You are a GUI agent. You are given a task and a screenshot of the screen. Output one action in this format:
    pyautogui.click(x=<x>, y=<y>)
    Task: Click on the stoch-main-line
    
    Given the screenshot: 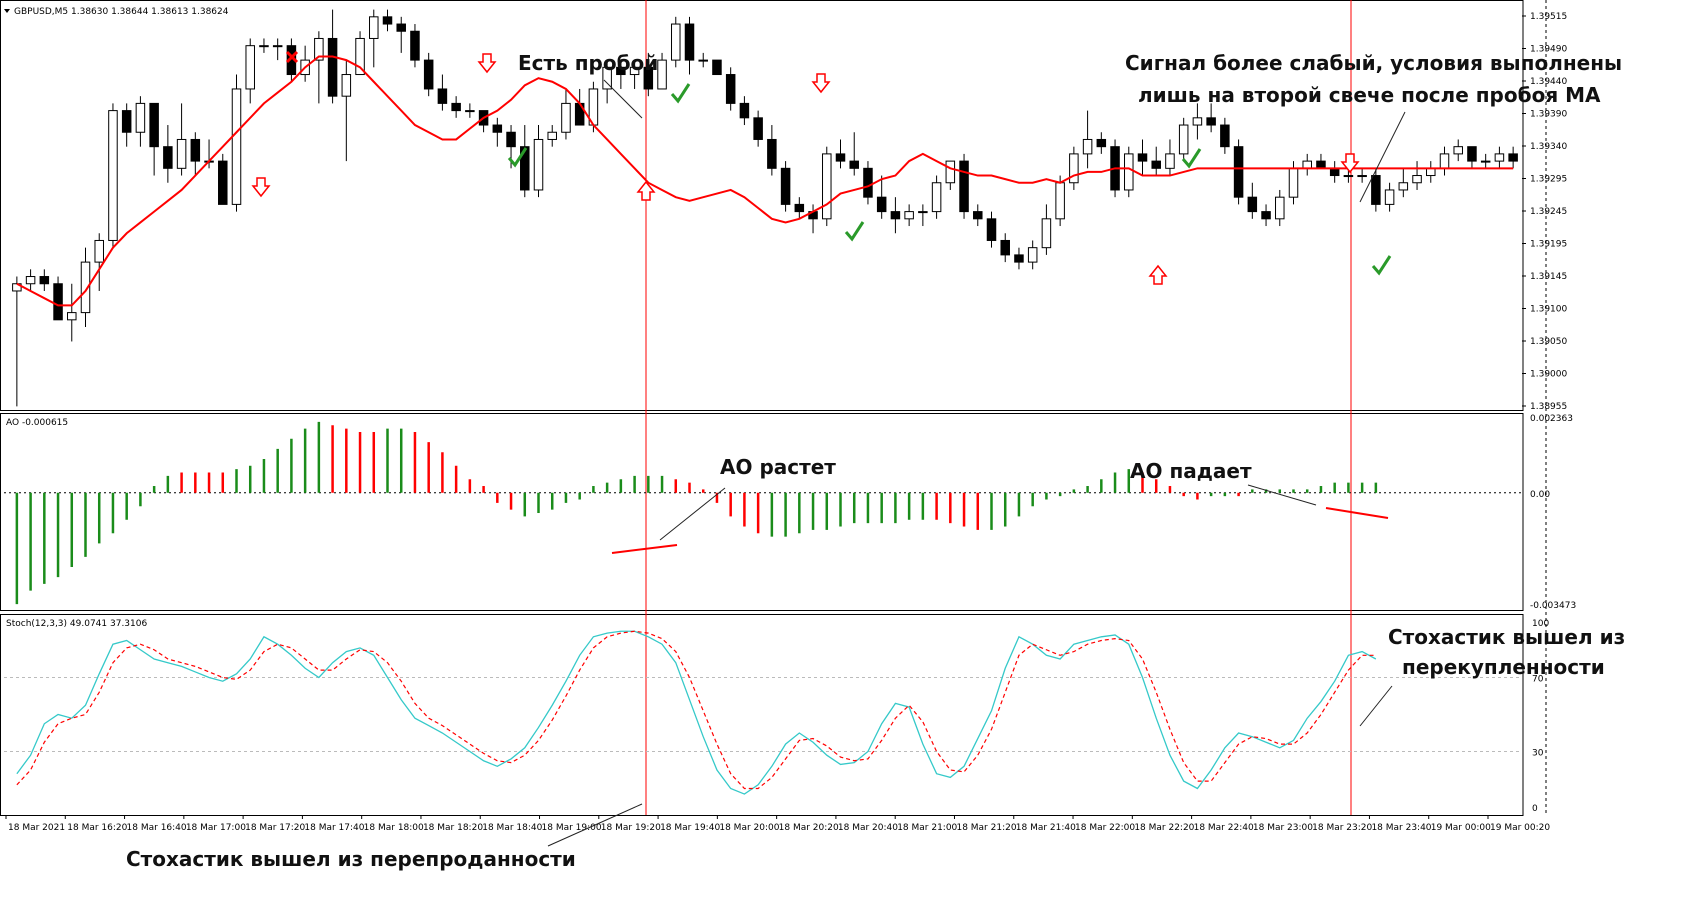 What is the action you would take?
    pyautogui.click(x=696, y=712)
    